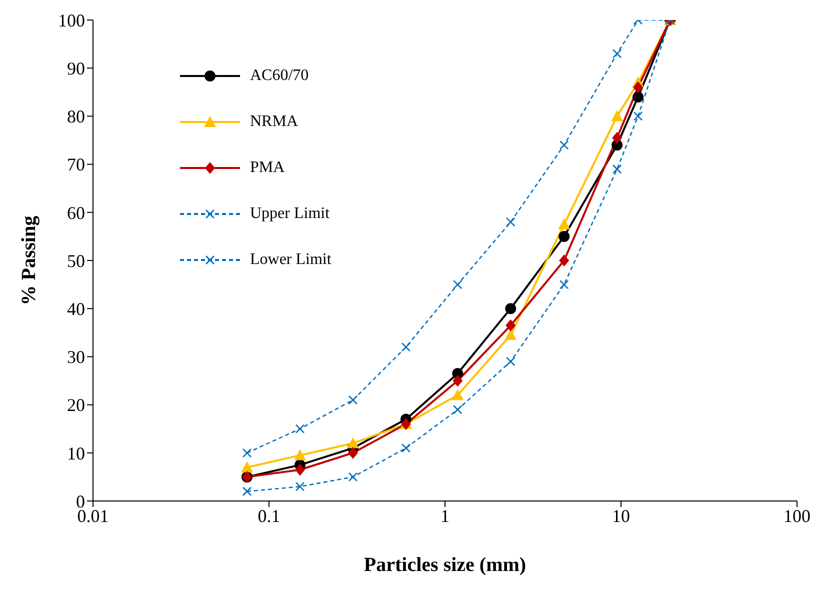 Image resolution: width=830 pixels, height=589 pixels. I want to click on x-tick-label: 10, so click(621, 516).